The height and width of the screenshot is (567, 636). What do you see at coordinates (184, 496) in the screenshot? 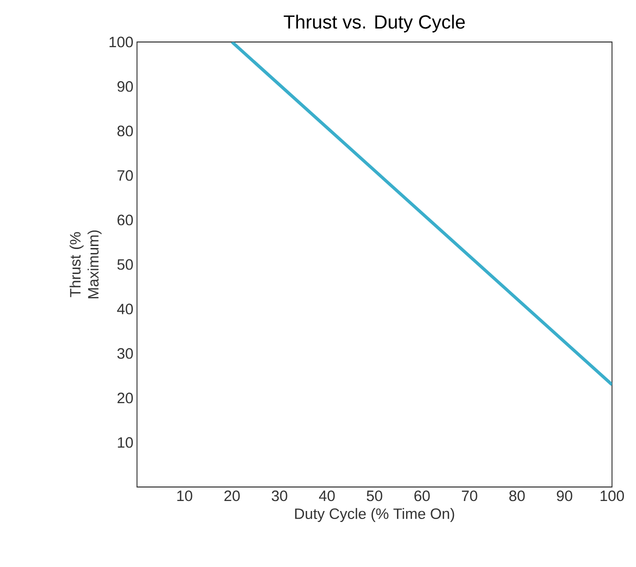
I see `x-tick-label: 10` at bounding box center [184, 496].